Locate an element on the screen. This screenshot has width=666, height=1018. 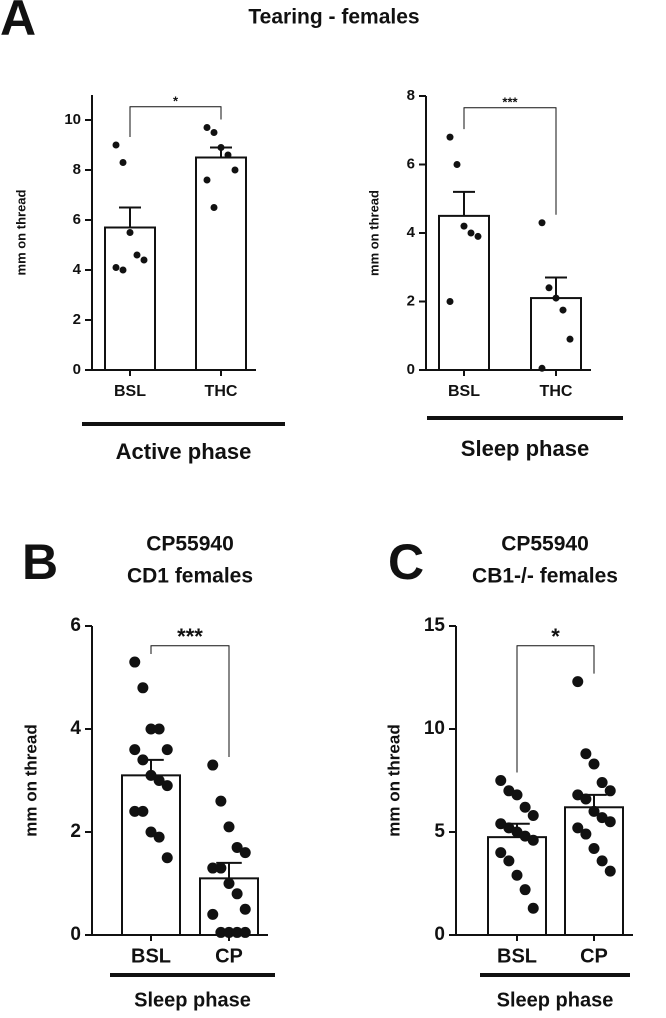
x-tick-label: THC is located at coordinates (221, 391).